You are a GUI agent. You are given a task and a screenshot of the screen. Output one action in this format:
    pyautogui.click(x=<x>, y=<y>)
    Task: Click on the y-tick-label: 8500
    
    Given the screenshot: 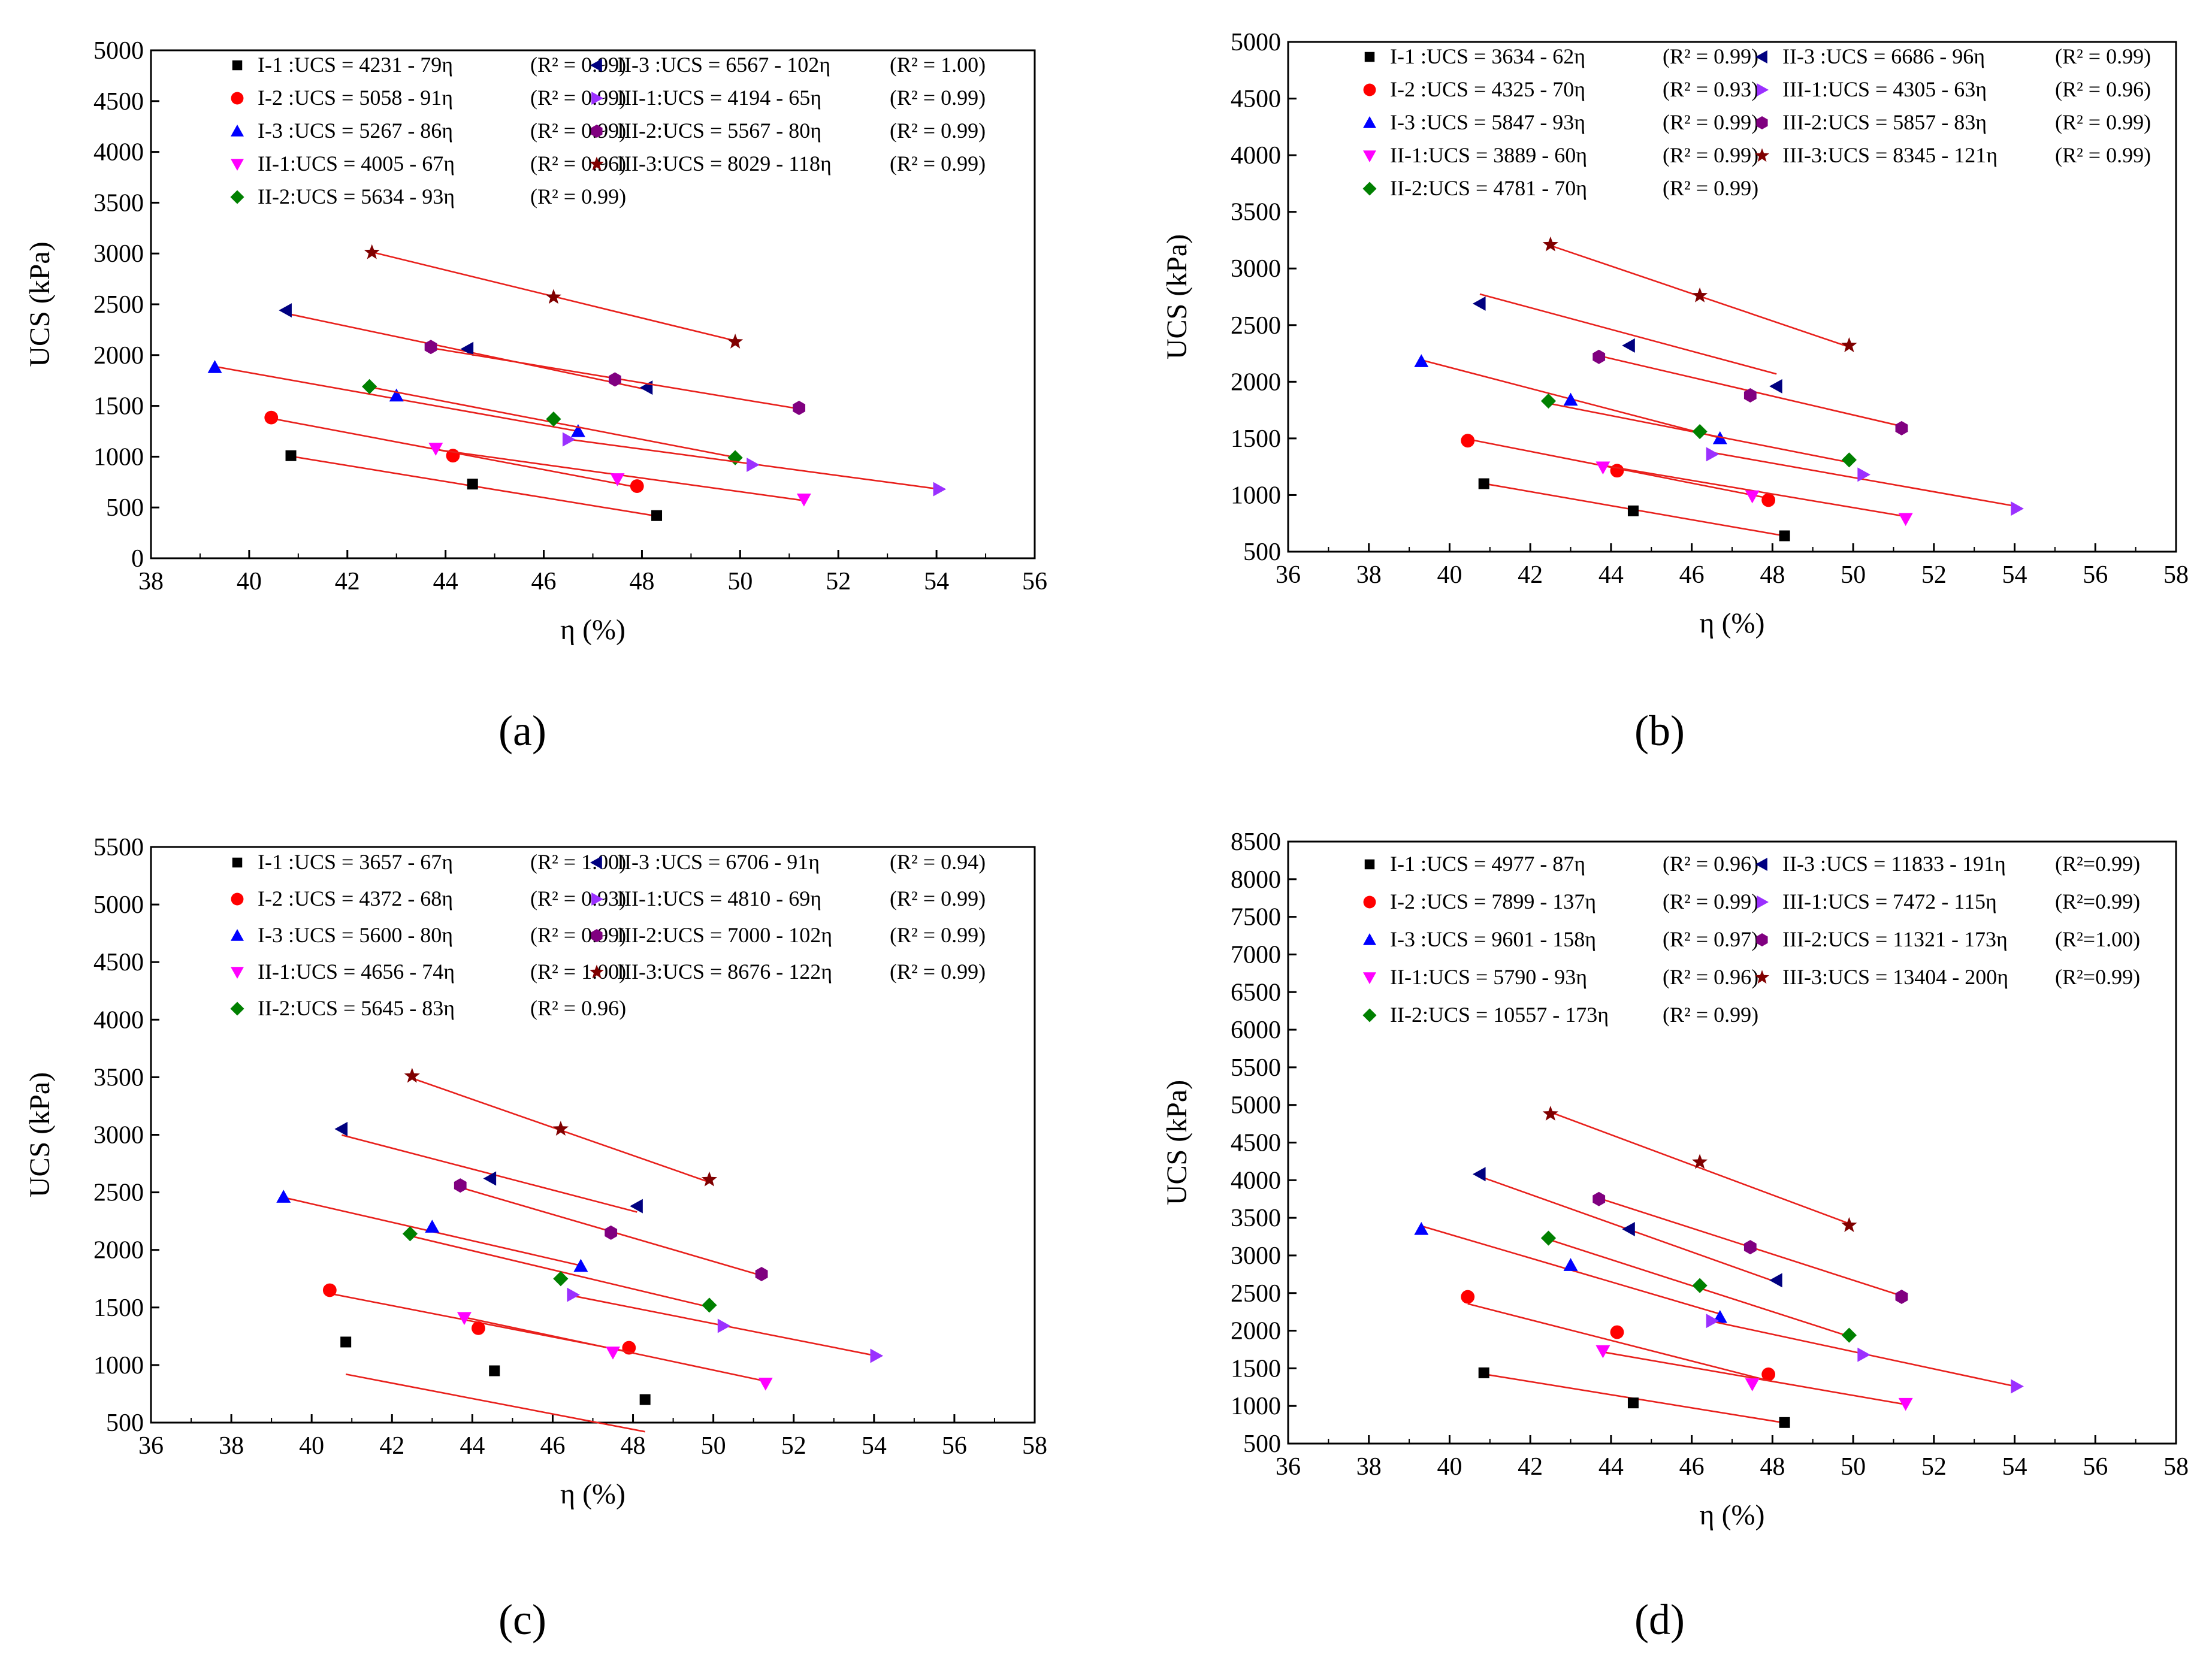 What is the action you would take?
    pyautogui.click(x=1256, y=842)
    